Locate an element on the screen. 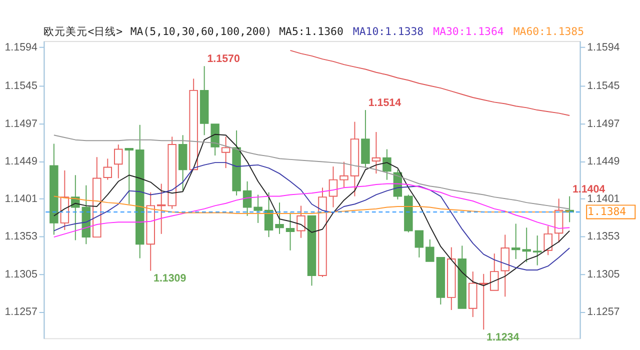 This screenshot has height=350, width=640. annotation: 1.1234 is located at coordinates (503, 337).